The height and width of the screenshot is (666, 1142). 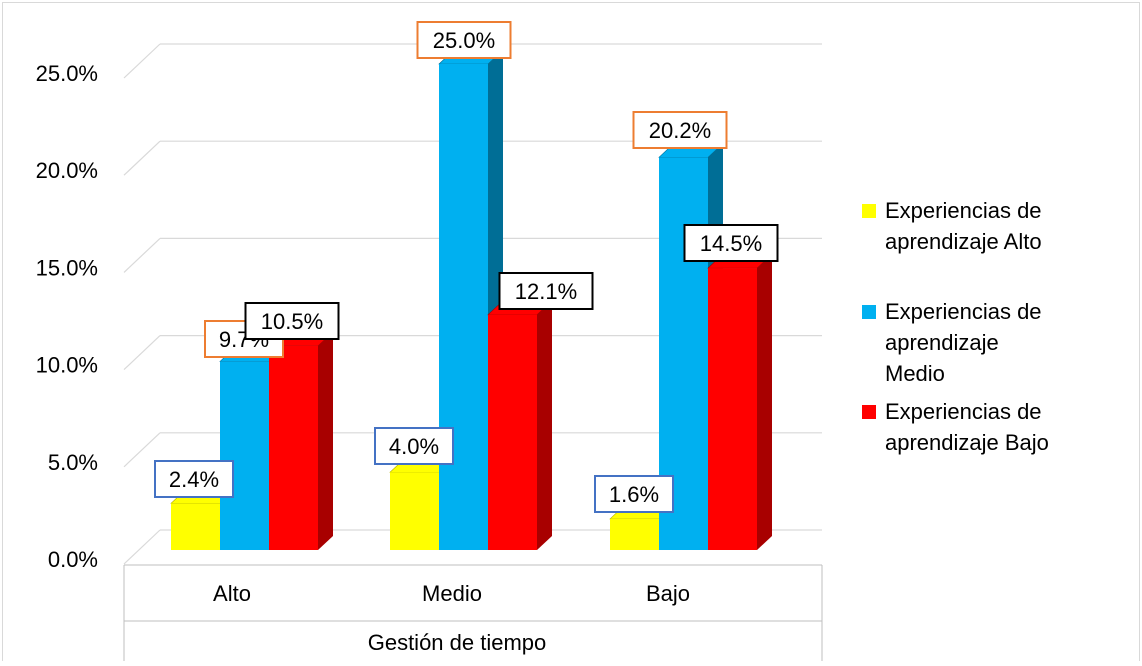 I want to click on data-label: 25.0%, so click(x=464, y=40).